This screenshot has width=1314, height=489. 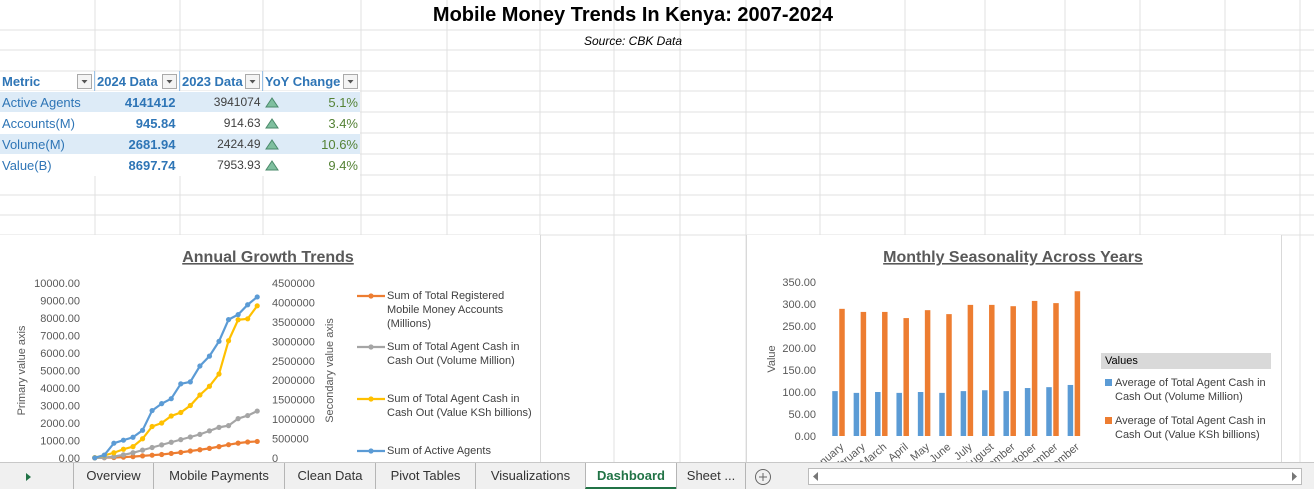 I want to click on y-tick-label: 2000.00, so click(x=60, y=424).